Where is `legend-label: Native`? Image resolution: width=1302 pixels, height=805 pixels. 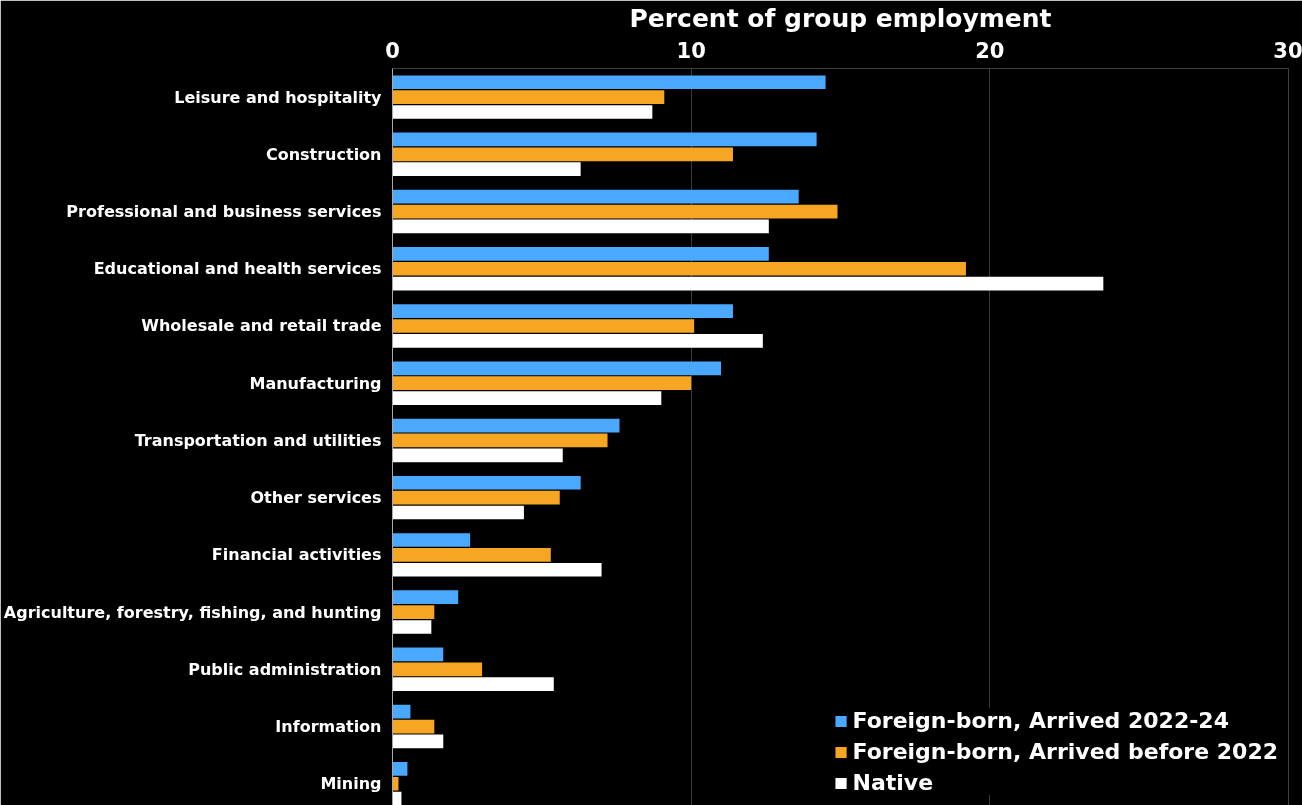 legend-label: Native is located at coordinates (893, 782).